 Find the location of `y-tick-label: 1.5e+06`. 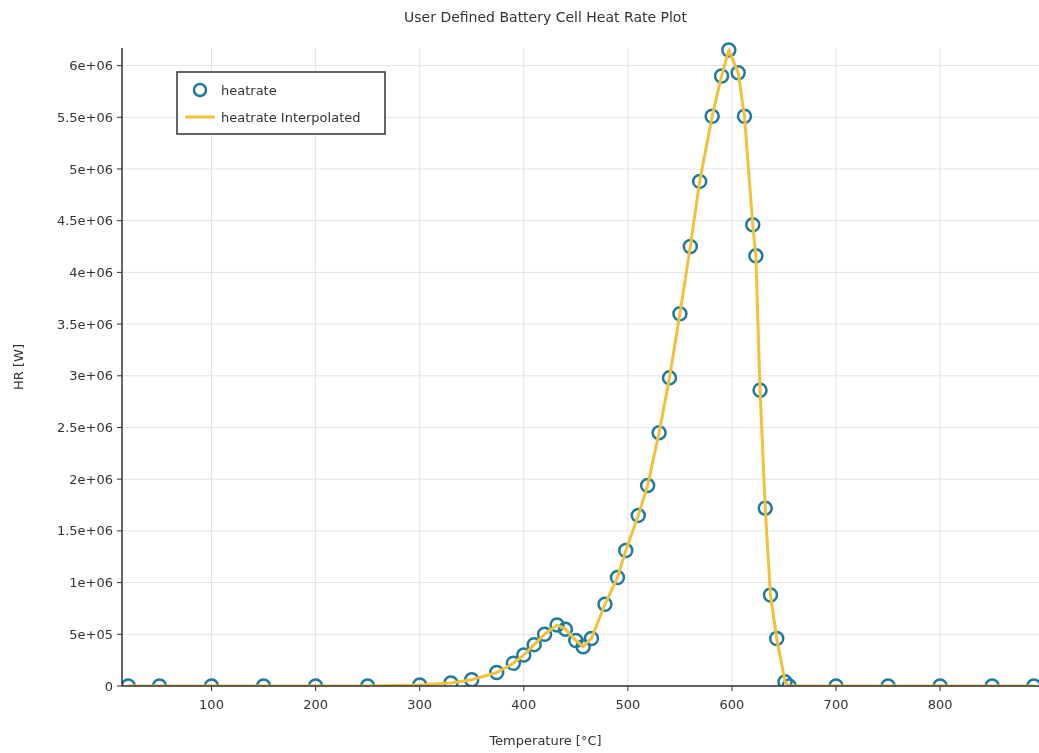

y-tick-label: 1.5e+06 is located at coordinates (84, 531).